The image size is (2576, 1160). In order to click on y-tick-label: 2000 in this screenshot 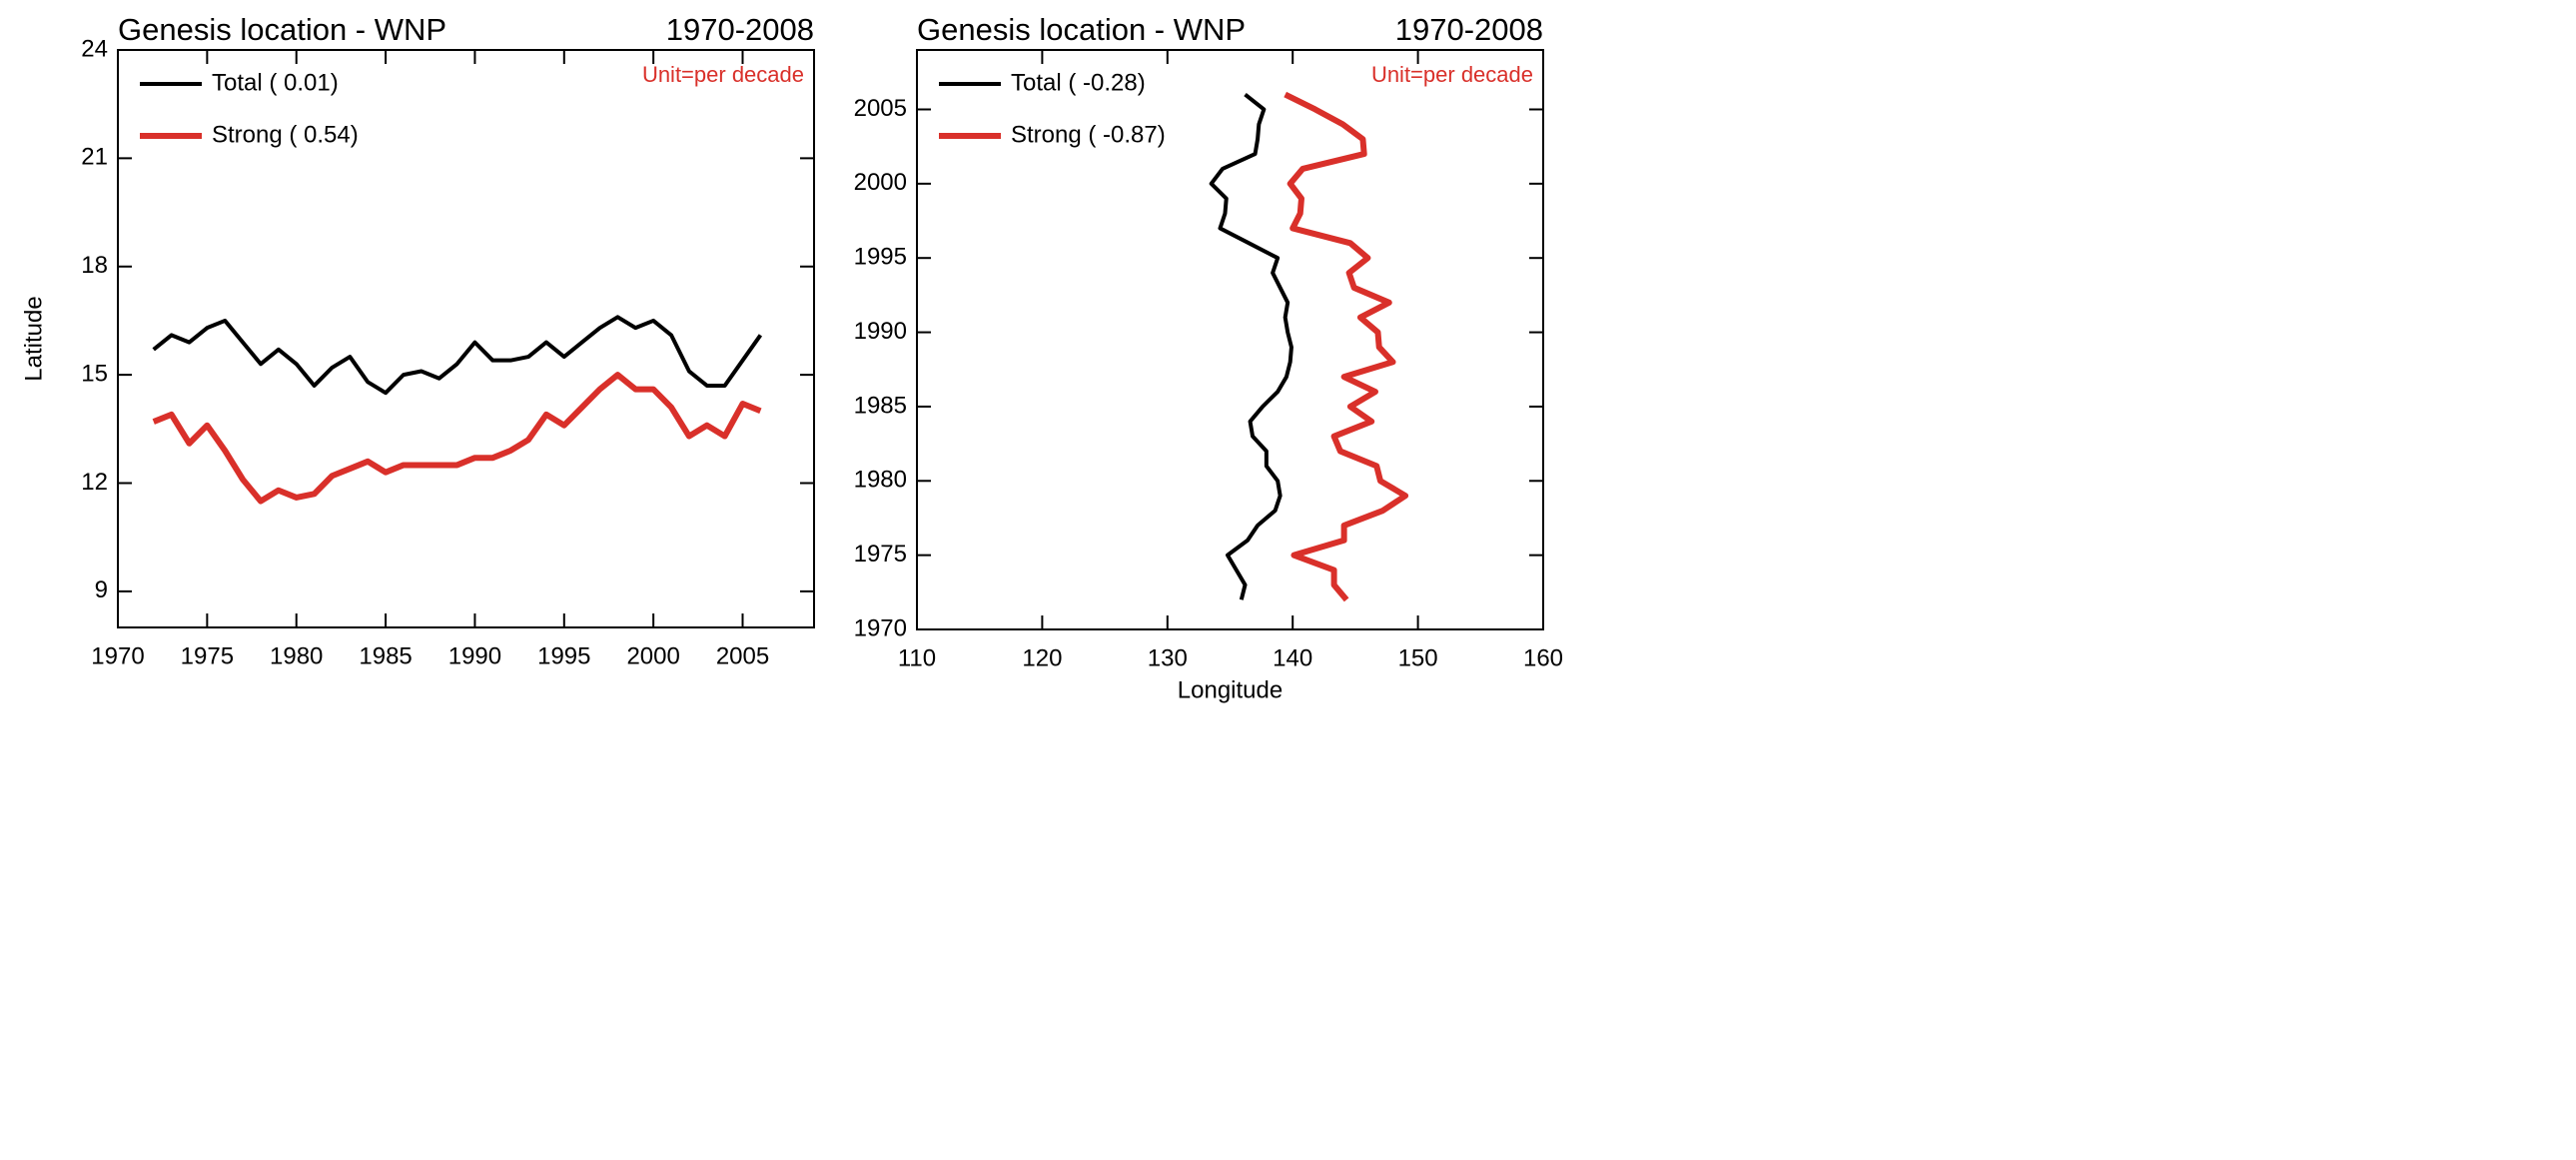, I will do `click(881, 182)`.